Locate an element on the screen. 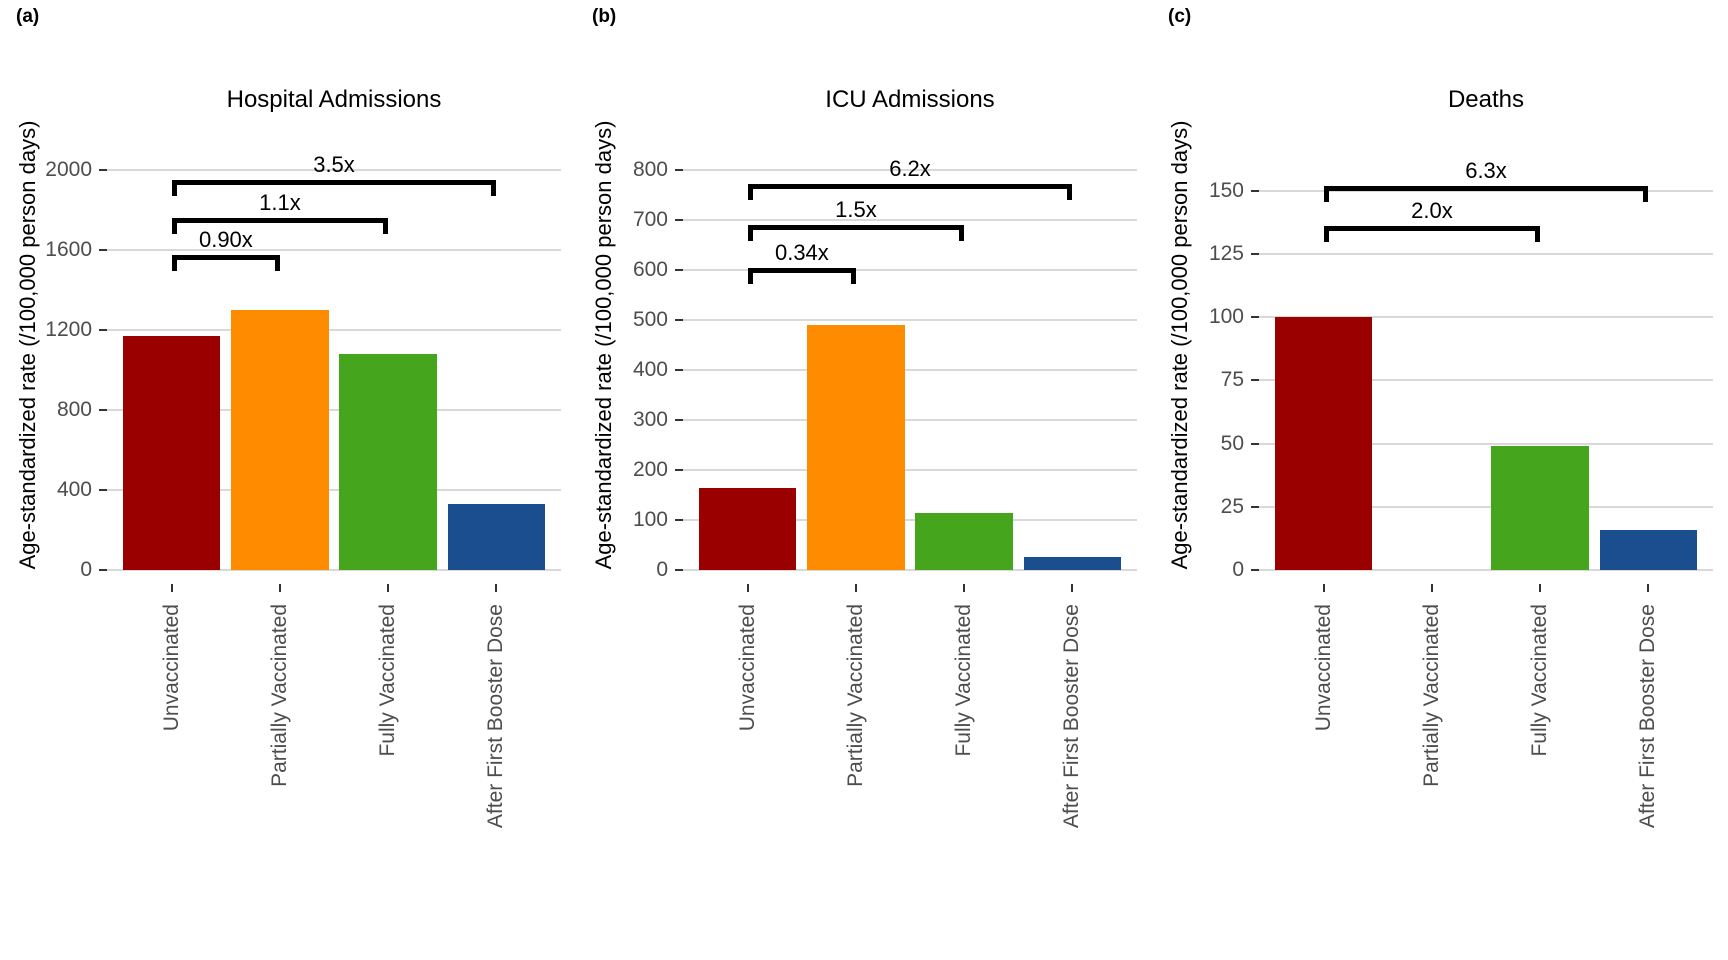  ratio-bracket-6-2x-left-end is located at coordinates (750, 192).